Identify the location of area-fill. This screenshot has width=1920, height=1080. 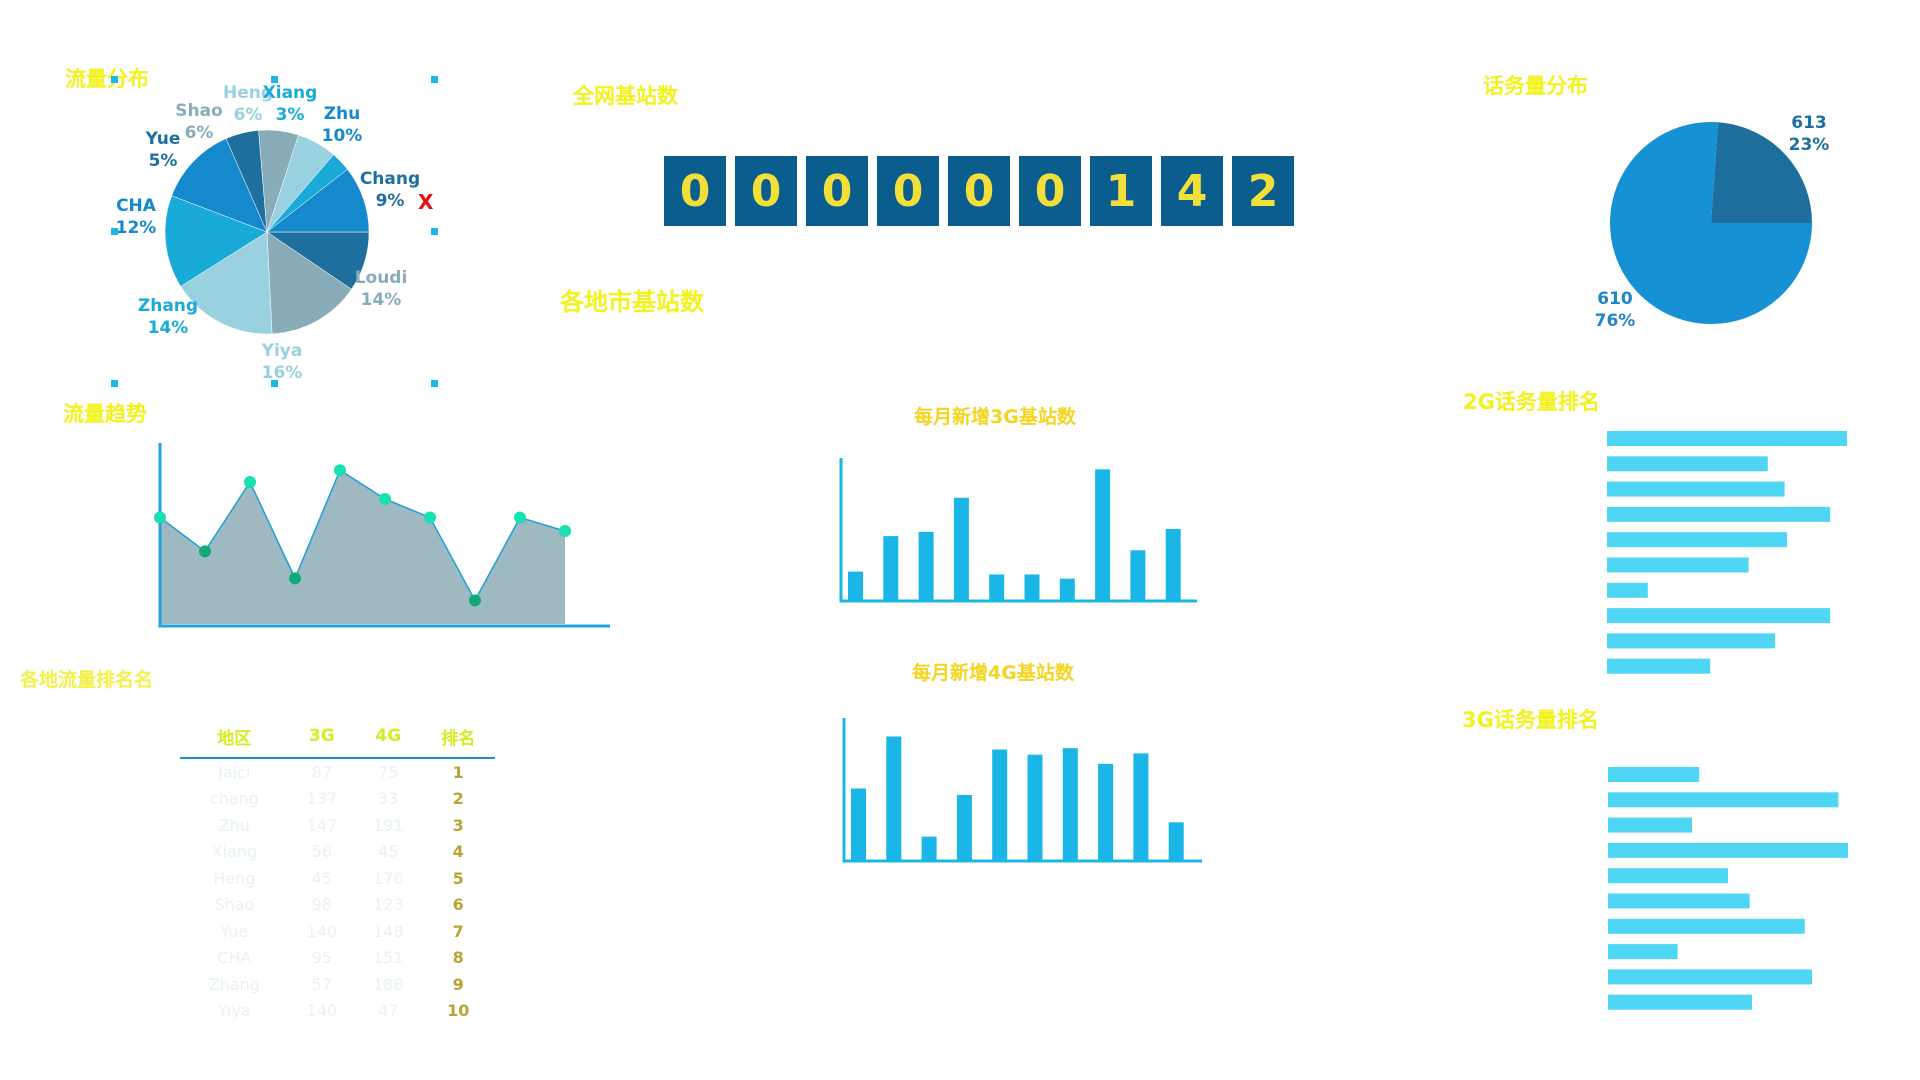
(362, 547).